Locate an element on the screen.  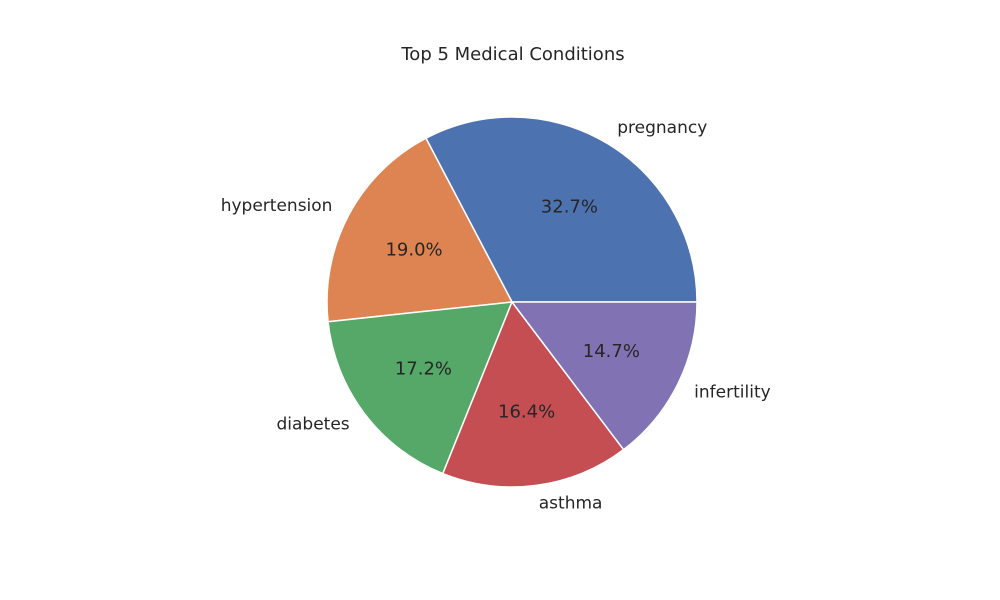
slice-label-hypertension: hypertension is located at coordinates (277, 206).